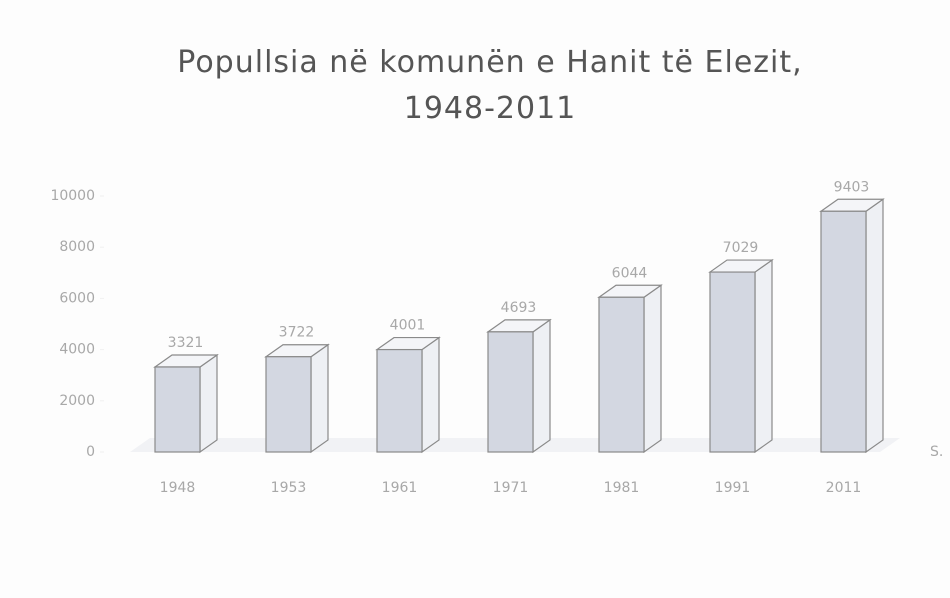 This screenshot has height=598, width=950. Describe the element at coordinates (297, 333) in the screenshot. I see `value-label: 3722` at that location.